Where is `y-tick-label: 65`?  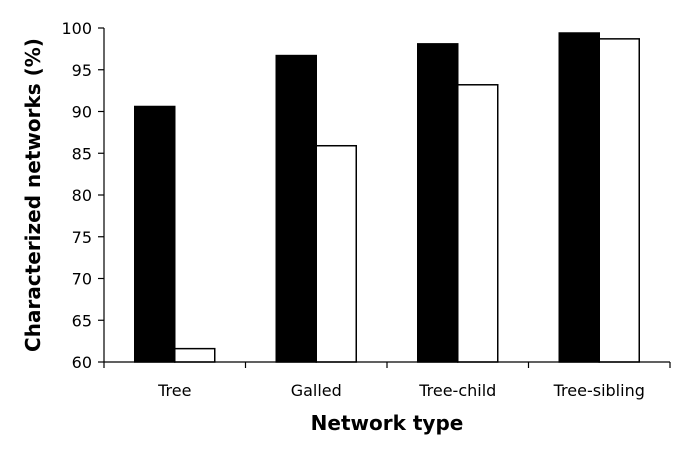 y-tick-label: 65 is located at coordinates (82, 320).